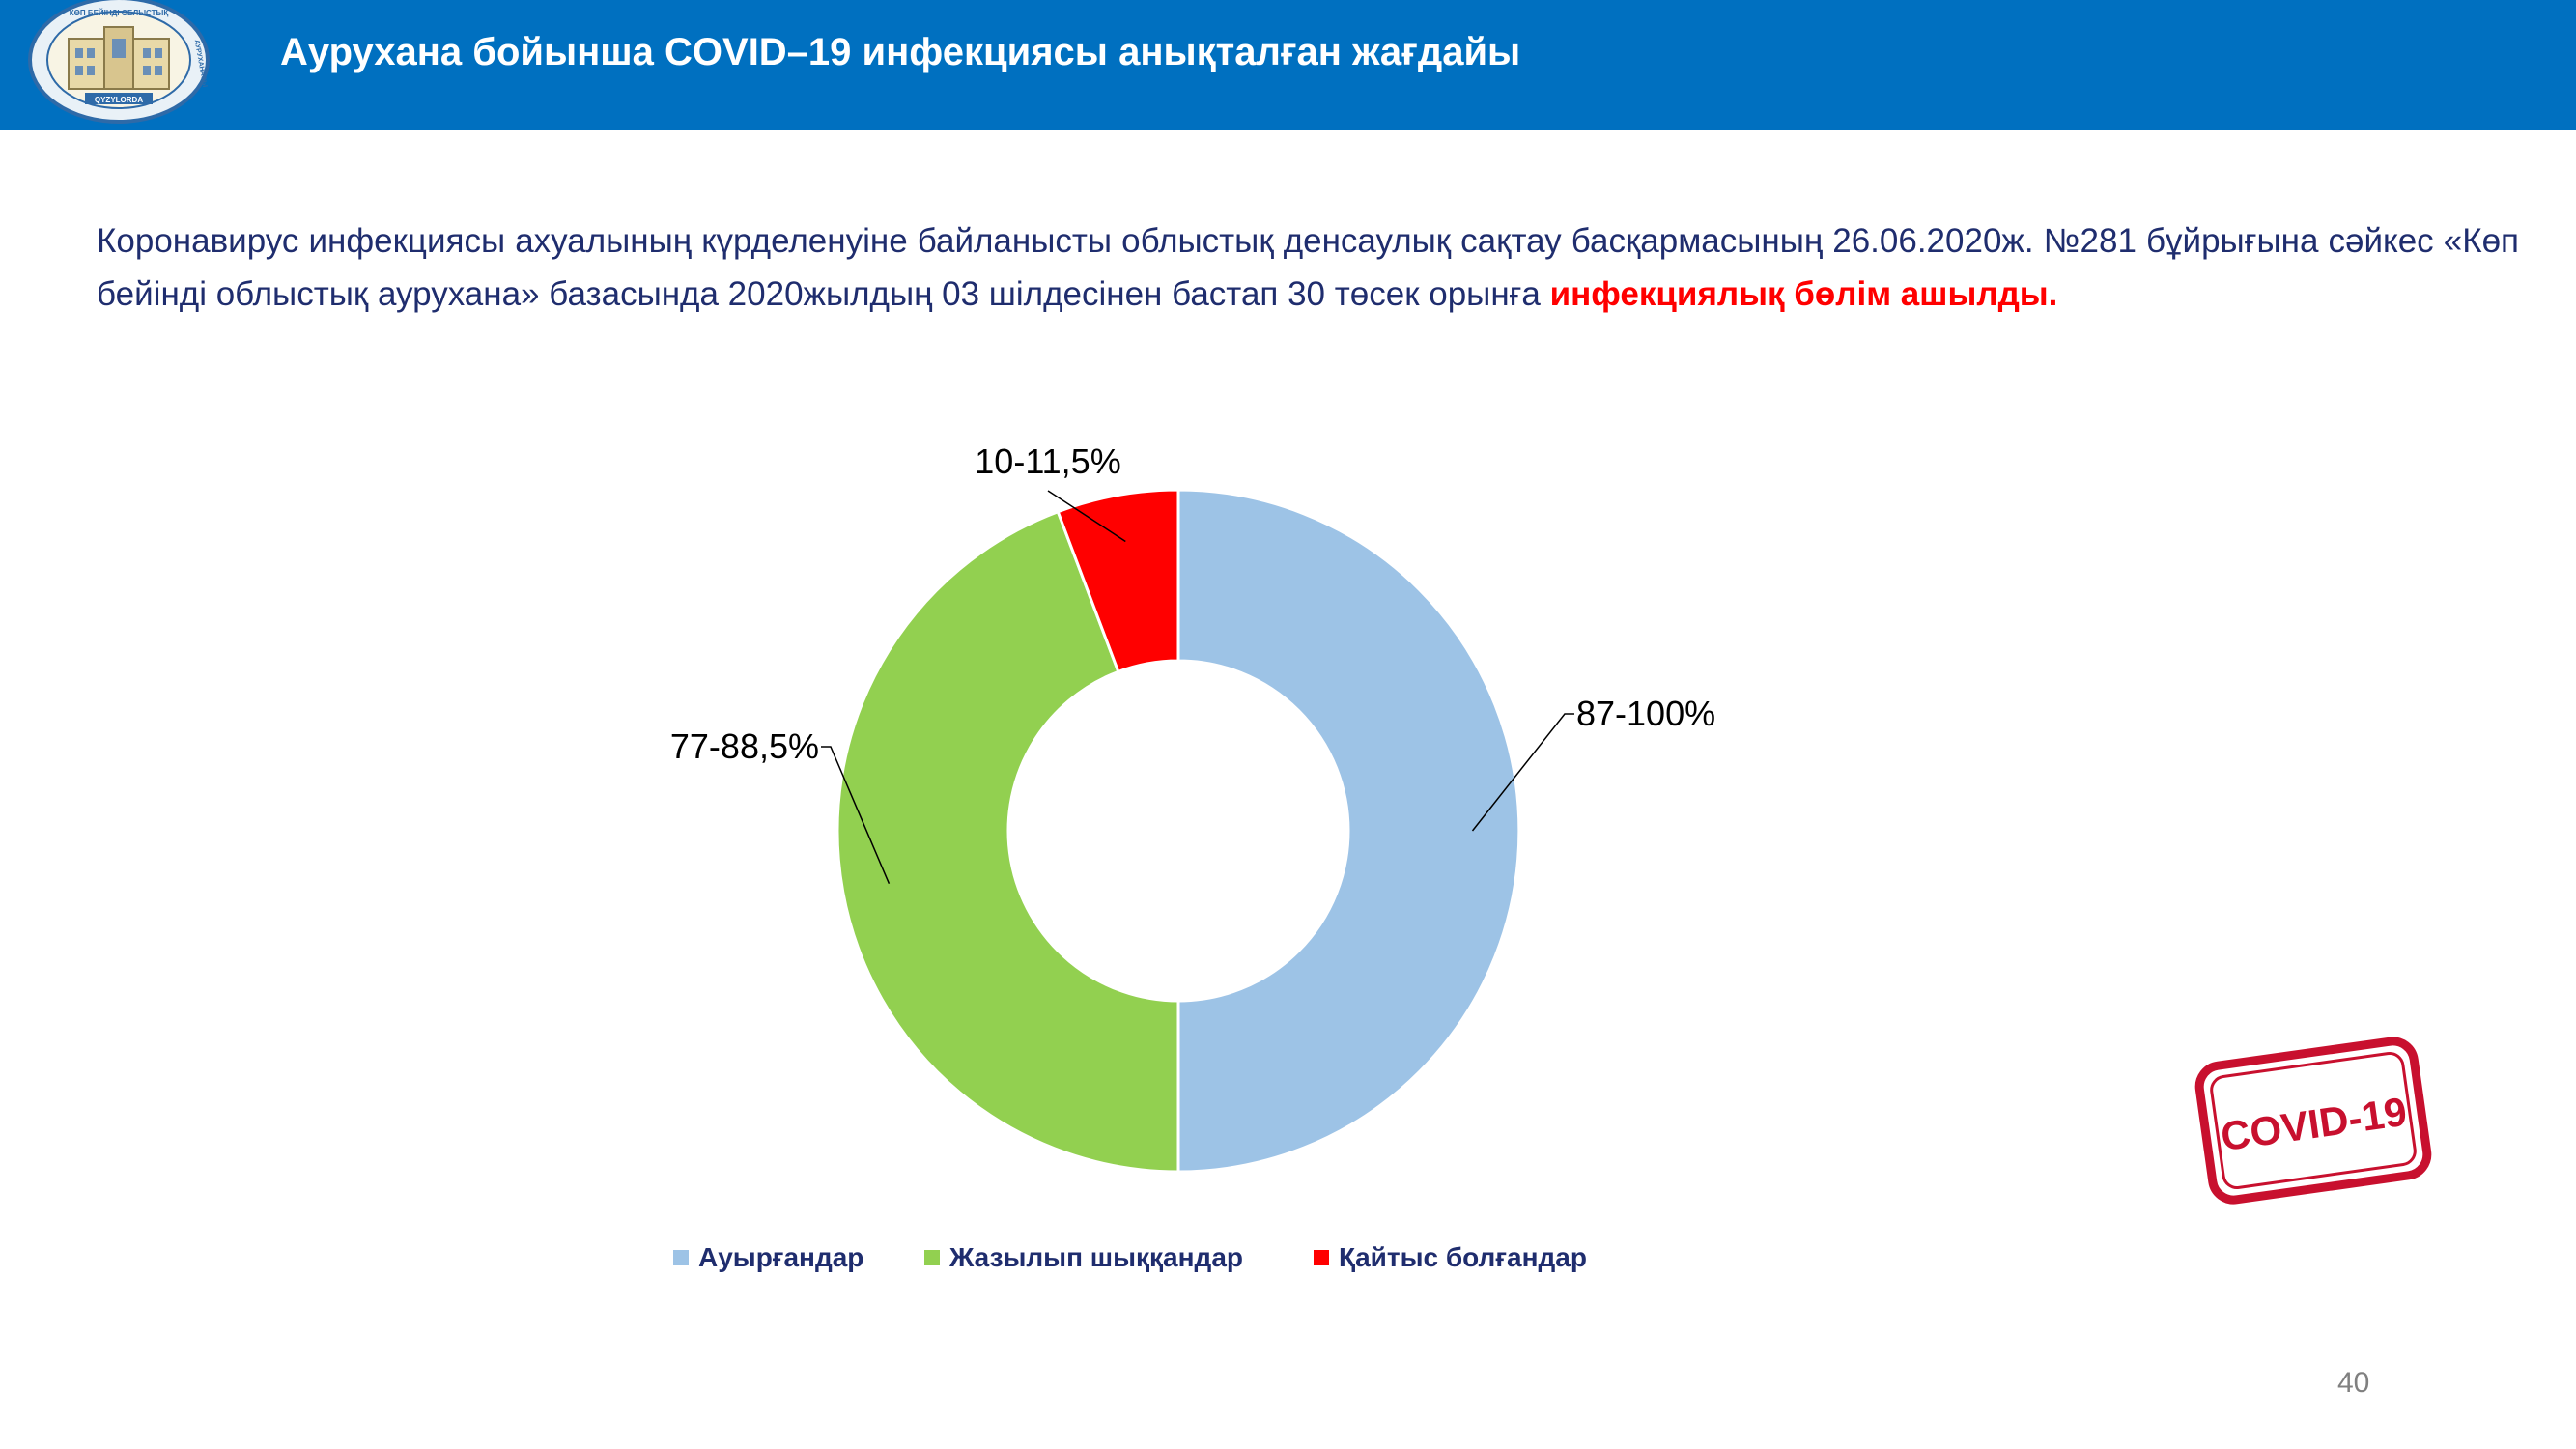 This screenshot has width=2576, height=1449. I want to click on stamp-text: COVID-19, so click(2313, 1124).